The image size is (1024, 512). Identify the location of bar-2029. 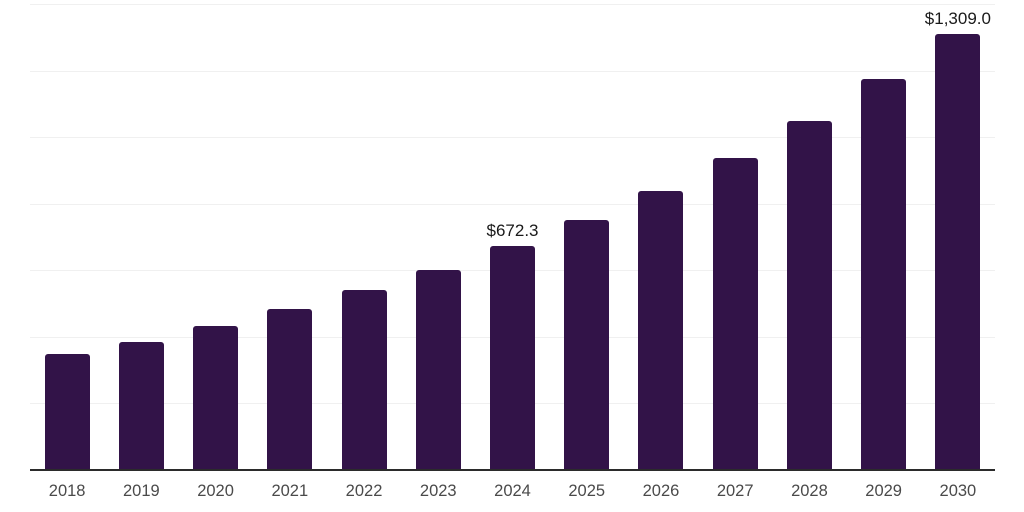
(884, 274).